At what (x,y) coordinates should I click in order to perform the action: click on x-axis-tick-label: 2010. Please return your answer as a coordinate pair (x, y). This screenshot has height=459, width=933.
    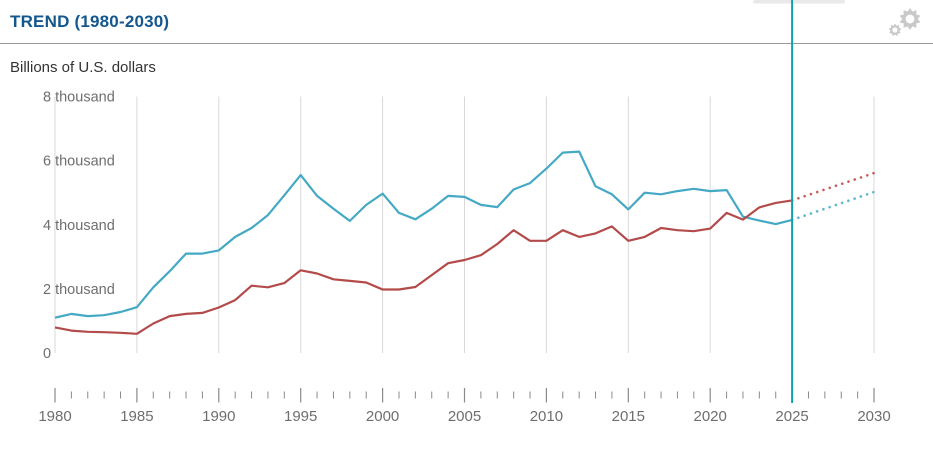
    Looking at the image, I should click on (546, 416).